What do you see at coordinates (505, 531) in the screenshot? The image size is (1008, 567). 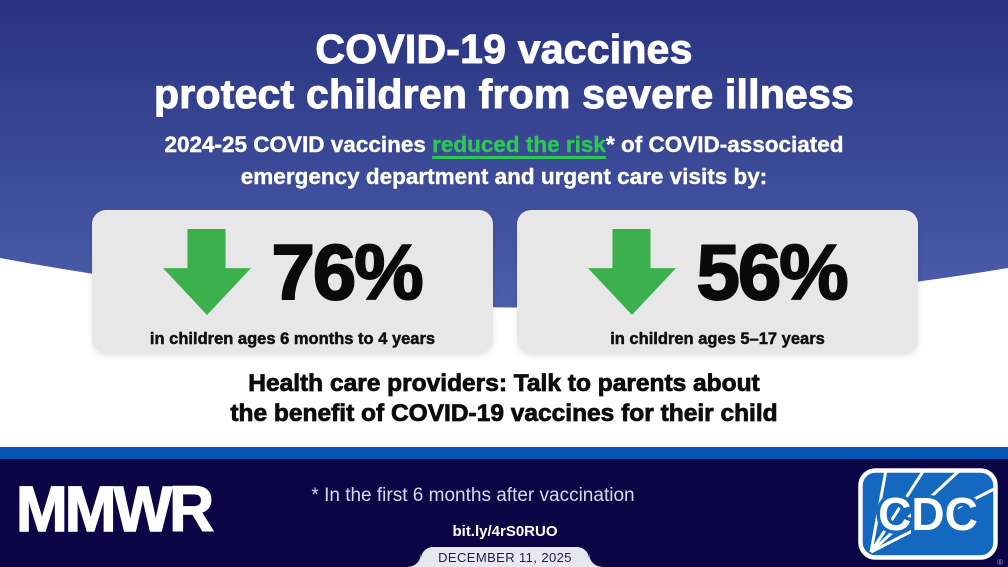 I see `bitly-link: bit.ly/4rS0RUO` at bounding box center [505, 531].